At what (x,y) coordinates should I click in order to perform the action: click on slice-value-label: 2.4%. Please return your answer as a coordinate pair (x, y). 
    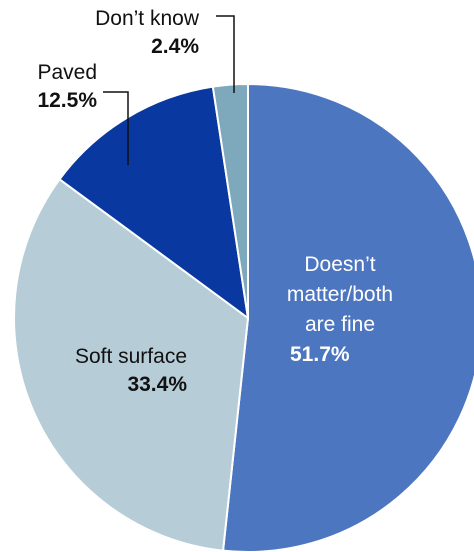
    Looking at the image, I should click on (175, 46).